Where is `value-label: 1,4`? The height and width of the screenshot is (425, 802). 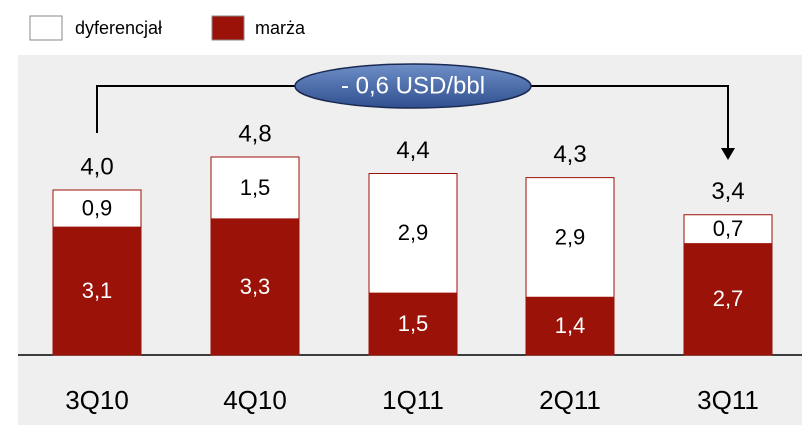 value-label: 1,4 is located at coordinates (570, 325).